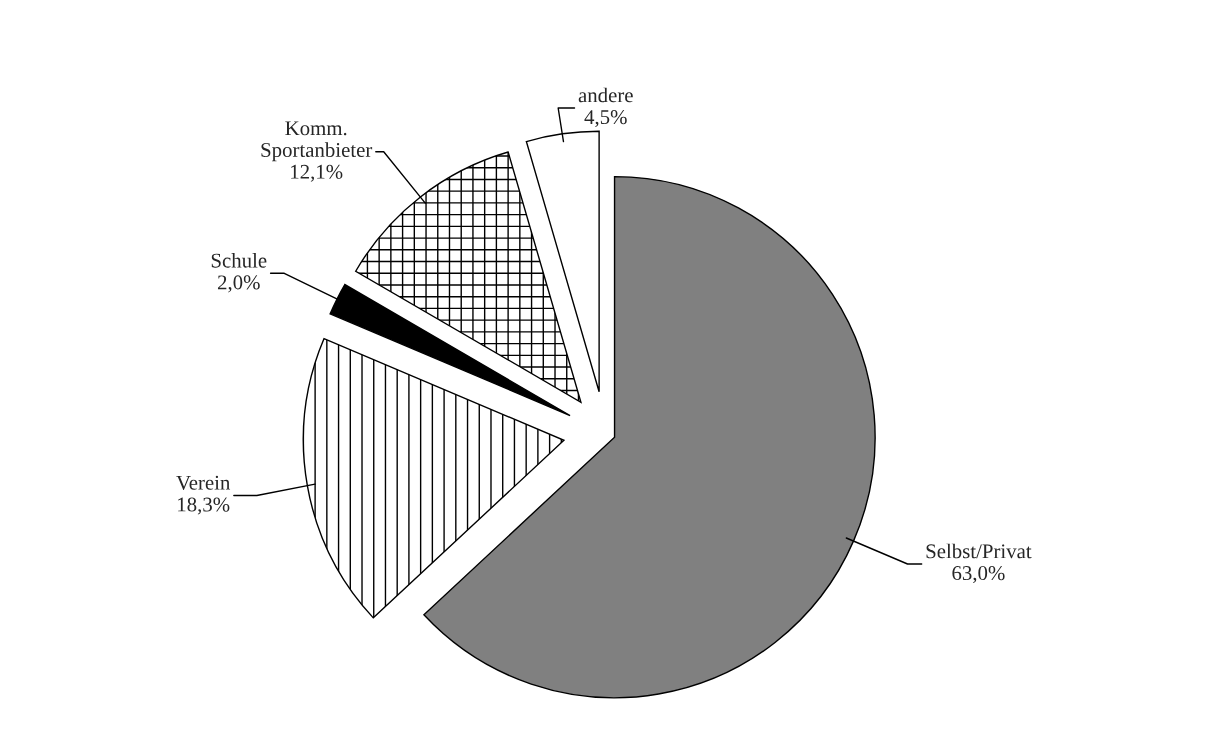  I want to click on data-label: 63,0%, so click(978, 575).